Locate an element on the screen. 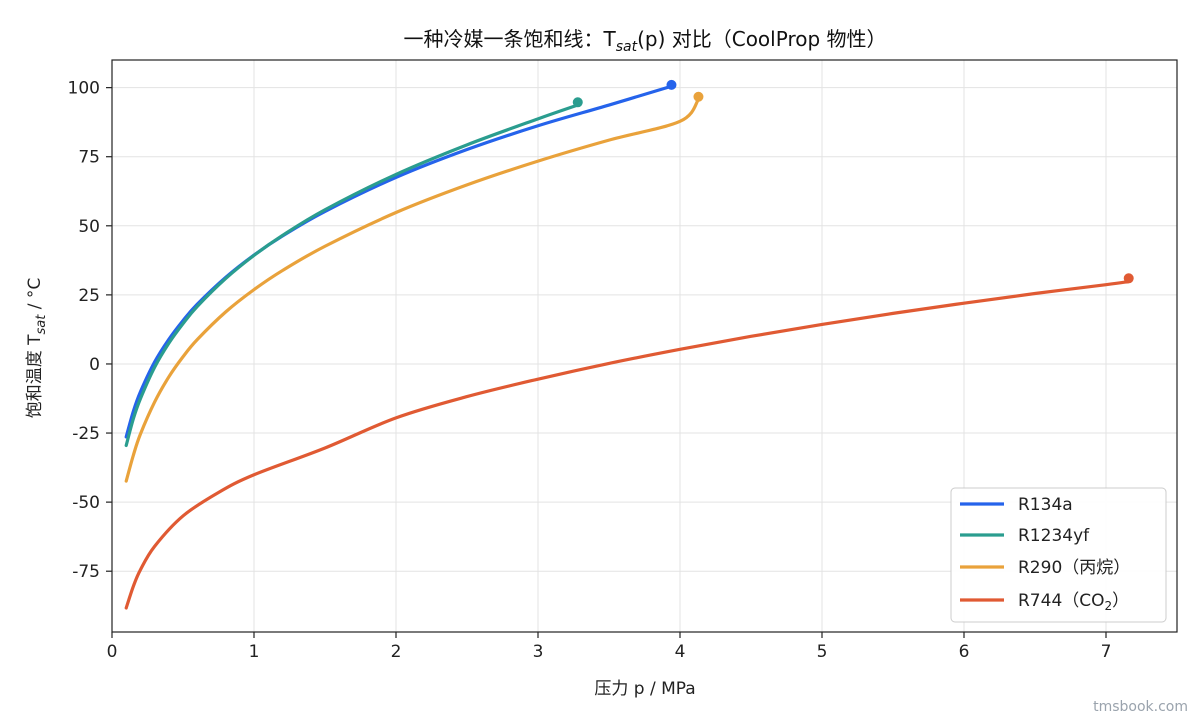 Image resolution: width=1200 pixels, height=720 pixels. critical-point-r1234yf is located at coordinates (577, 102).